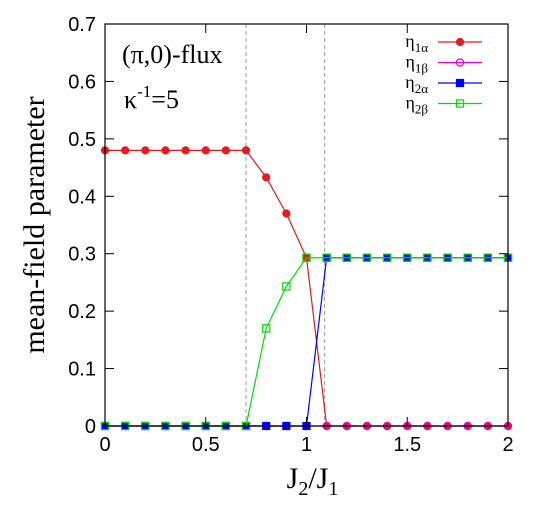 Image resolution: width=538 pixels, height=512 pixels. I want to click on legend-label-3: η2β, so click(416, 105).